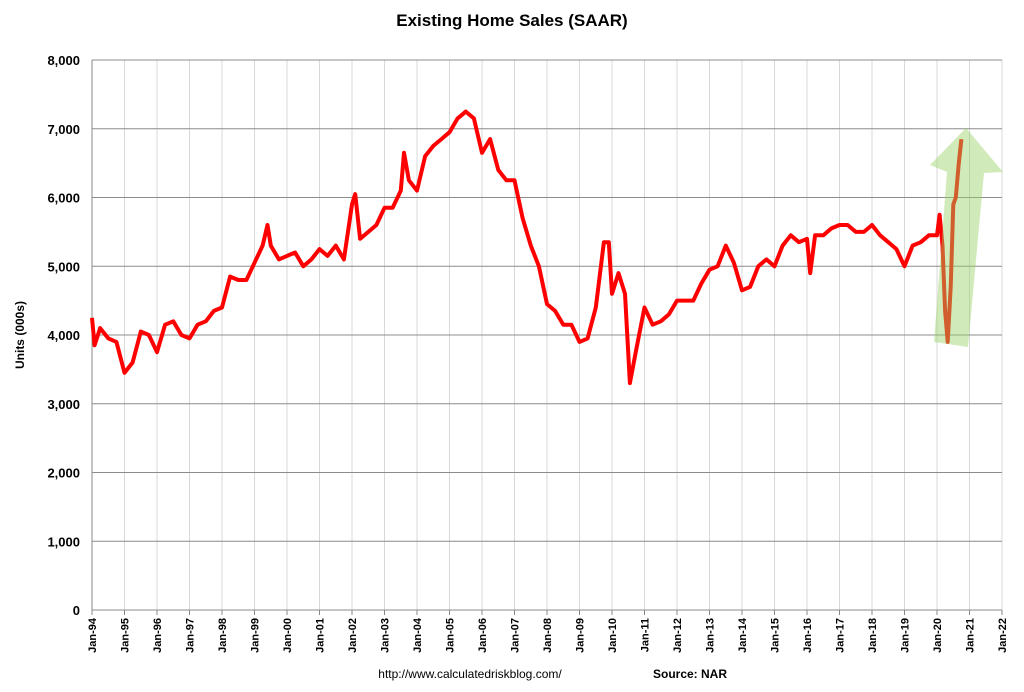  I want to click on y-tick-label: 5,000, so click(63, 266).